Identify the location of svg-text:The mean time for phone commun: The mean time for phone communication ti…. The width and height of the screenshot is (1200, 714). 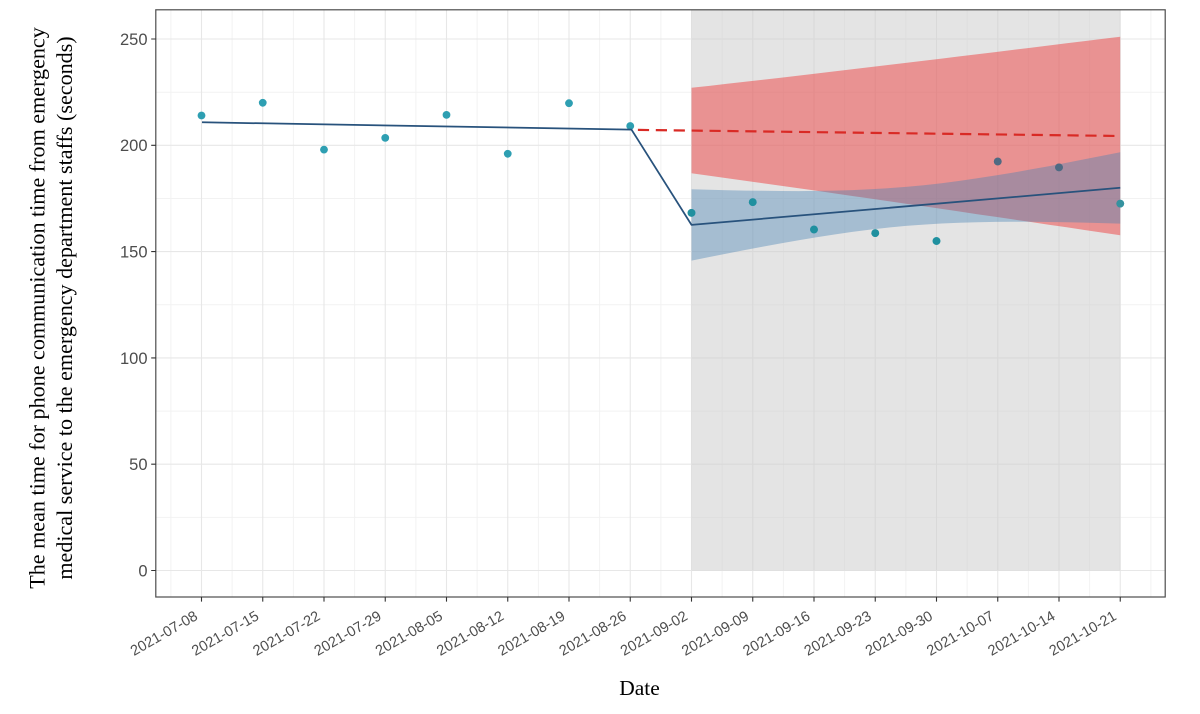
(36, 308).